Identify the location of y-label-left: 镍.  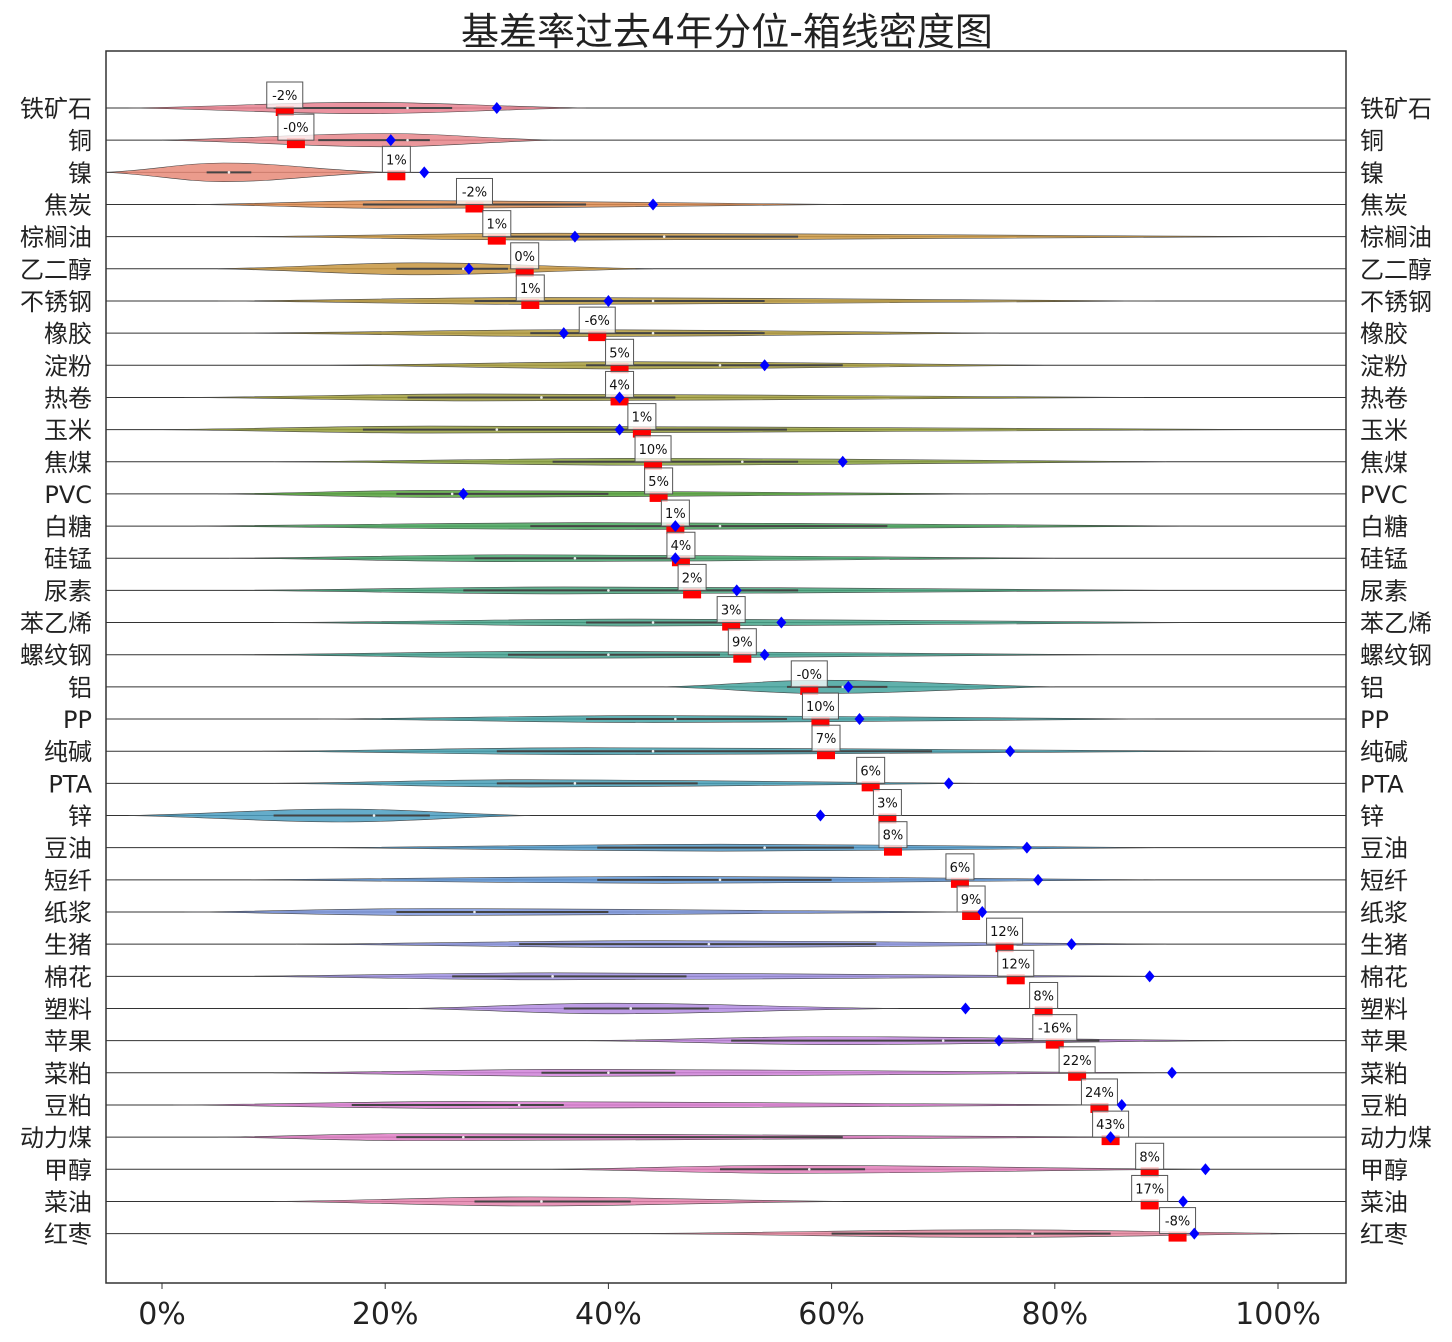
(80, 173).